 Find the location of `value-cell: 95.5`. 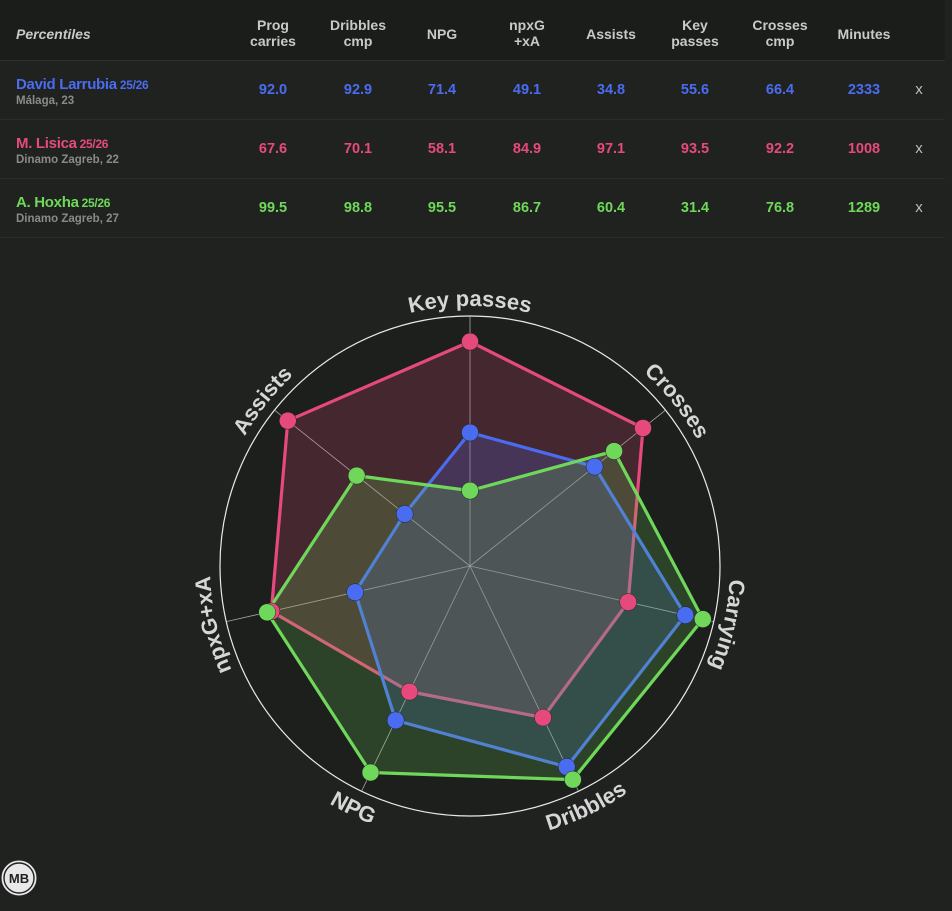

value-cell: 95.5 is located at coordinates (442, 208).